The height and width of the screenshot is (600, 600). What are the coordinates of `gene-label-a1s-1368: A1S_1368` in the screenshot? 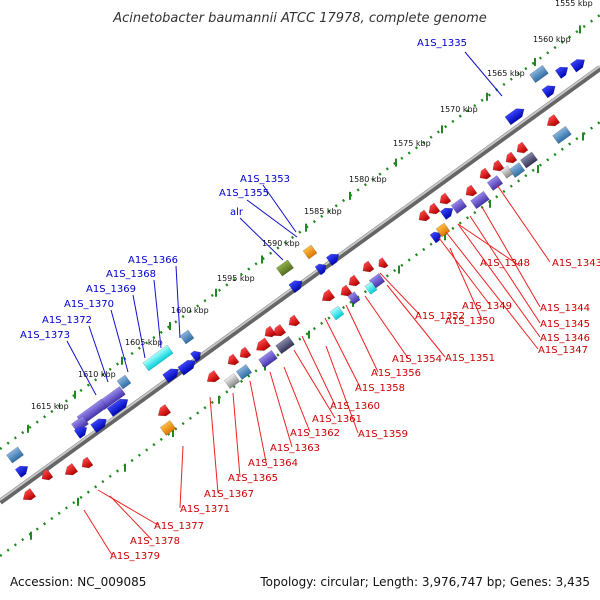 It's located at (131, 274).